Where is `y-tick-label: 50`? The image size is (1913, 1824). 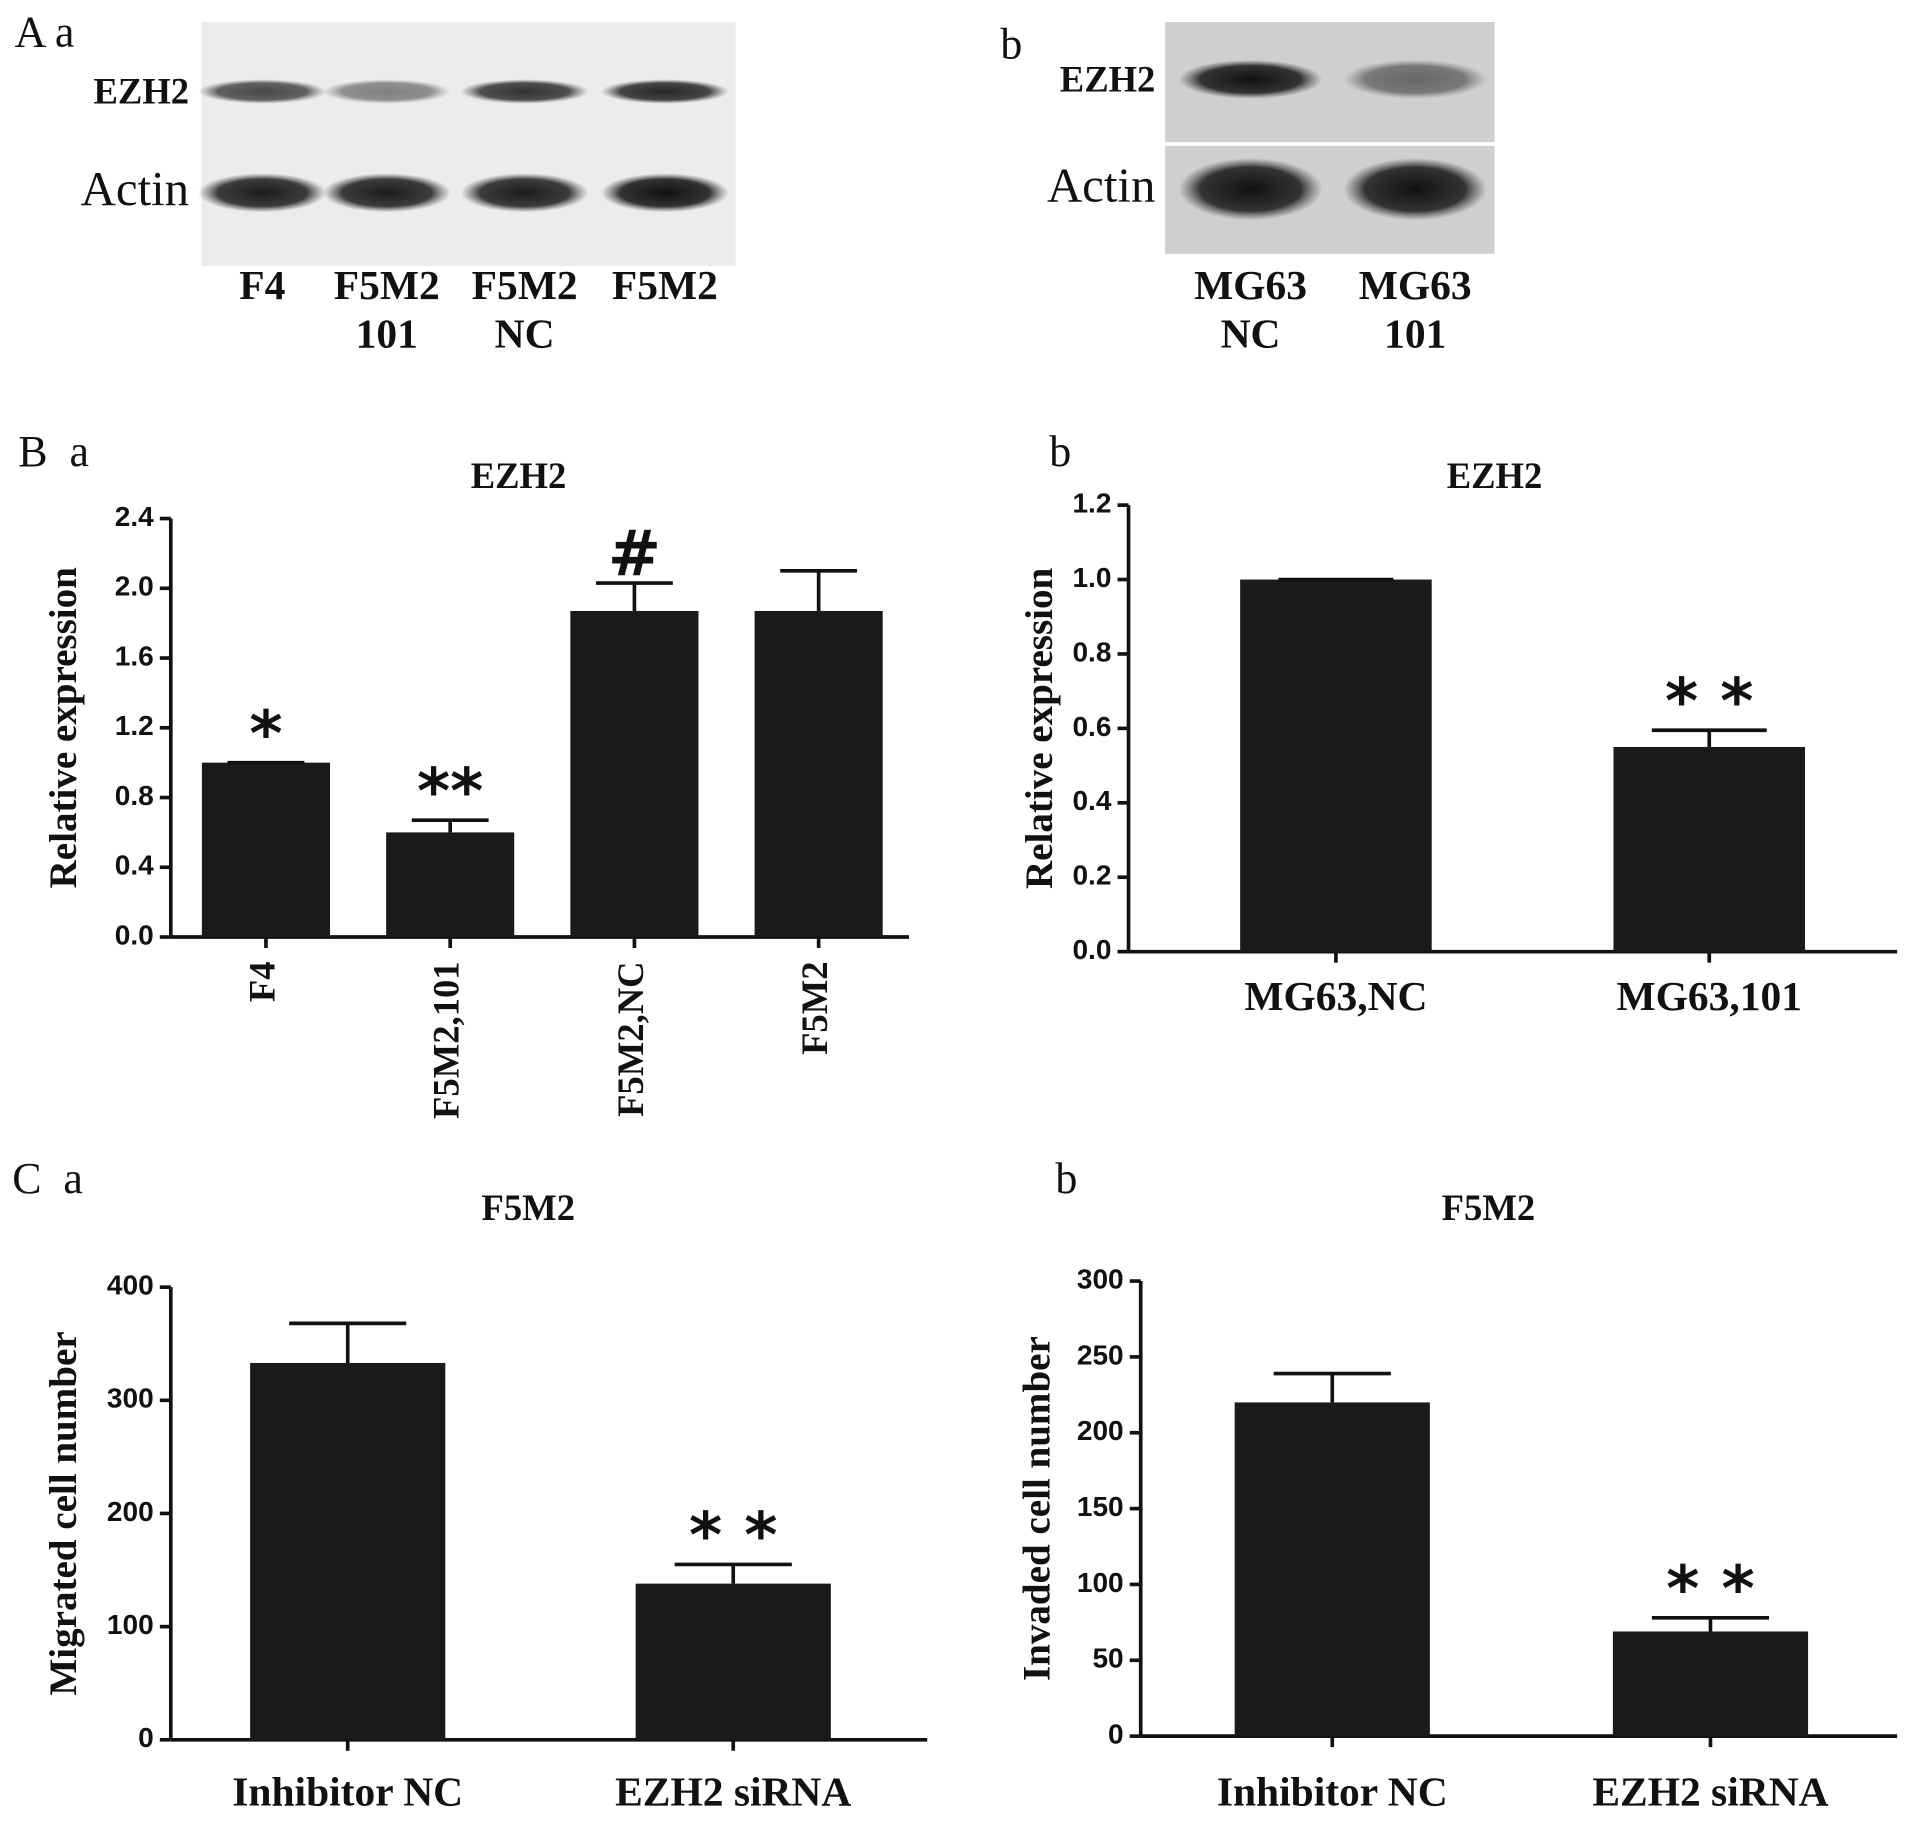 y-tick-label: 50 is located at coordinates (1107, 1658).